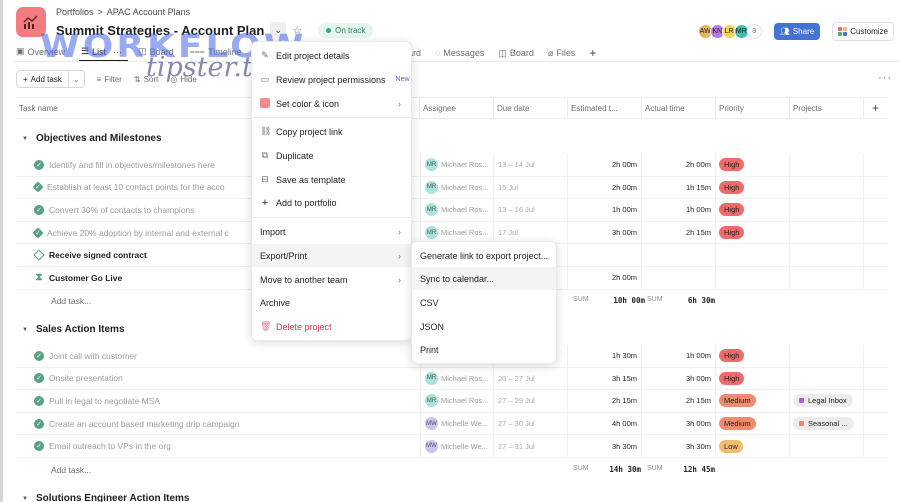 This screenshot has width=900, height=502. I want to click on member-avatars: AW KN LR MR 8, so click(729, 31).